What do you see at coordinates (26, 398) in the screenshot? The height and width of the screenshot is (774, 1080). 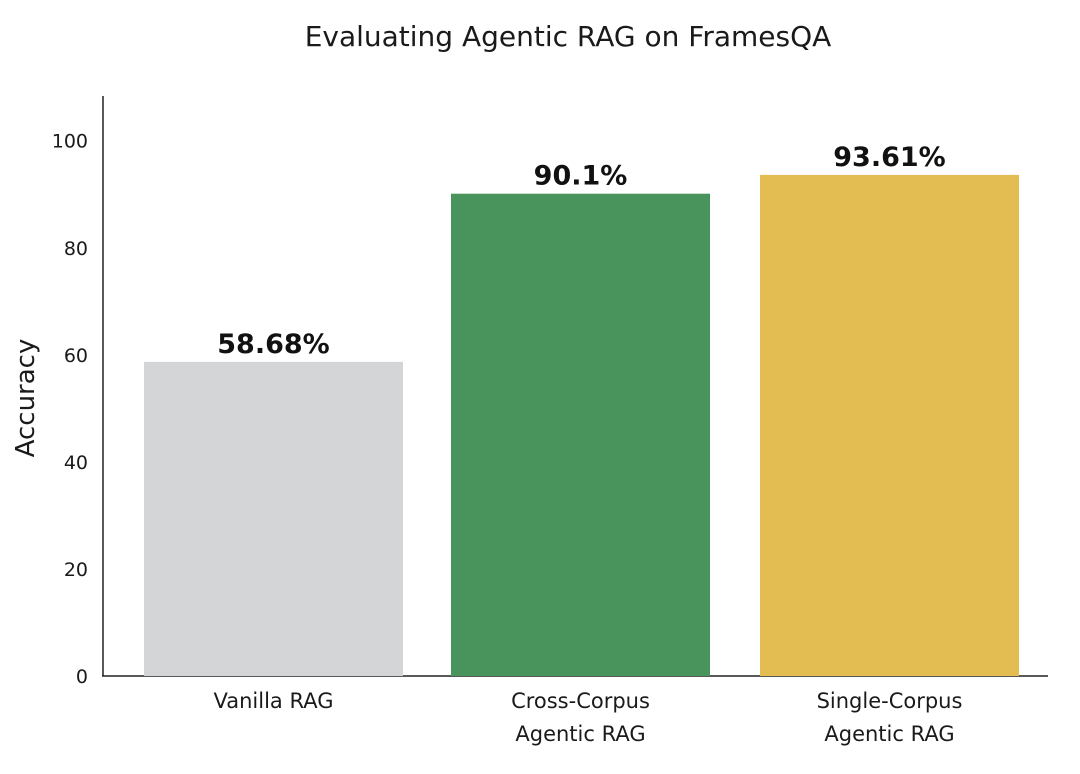 I see `y-axis-label: Accuracy` at bounding box center [26, 398].